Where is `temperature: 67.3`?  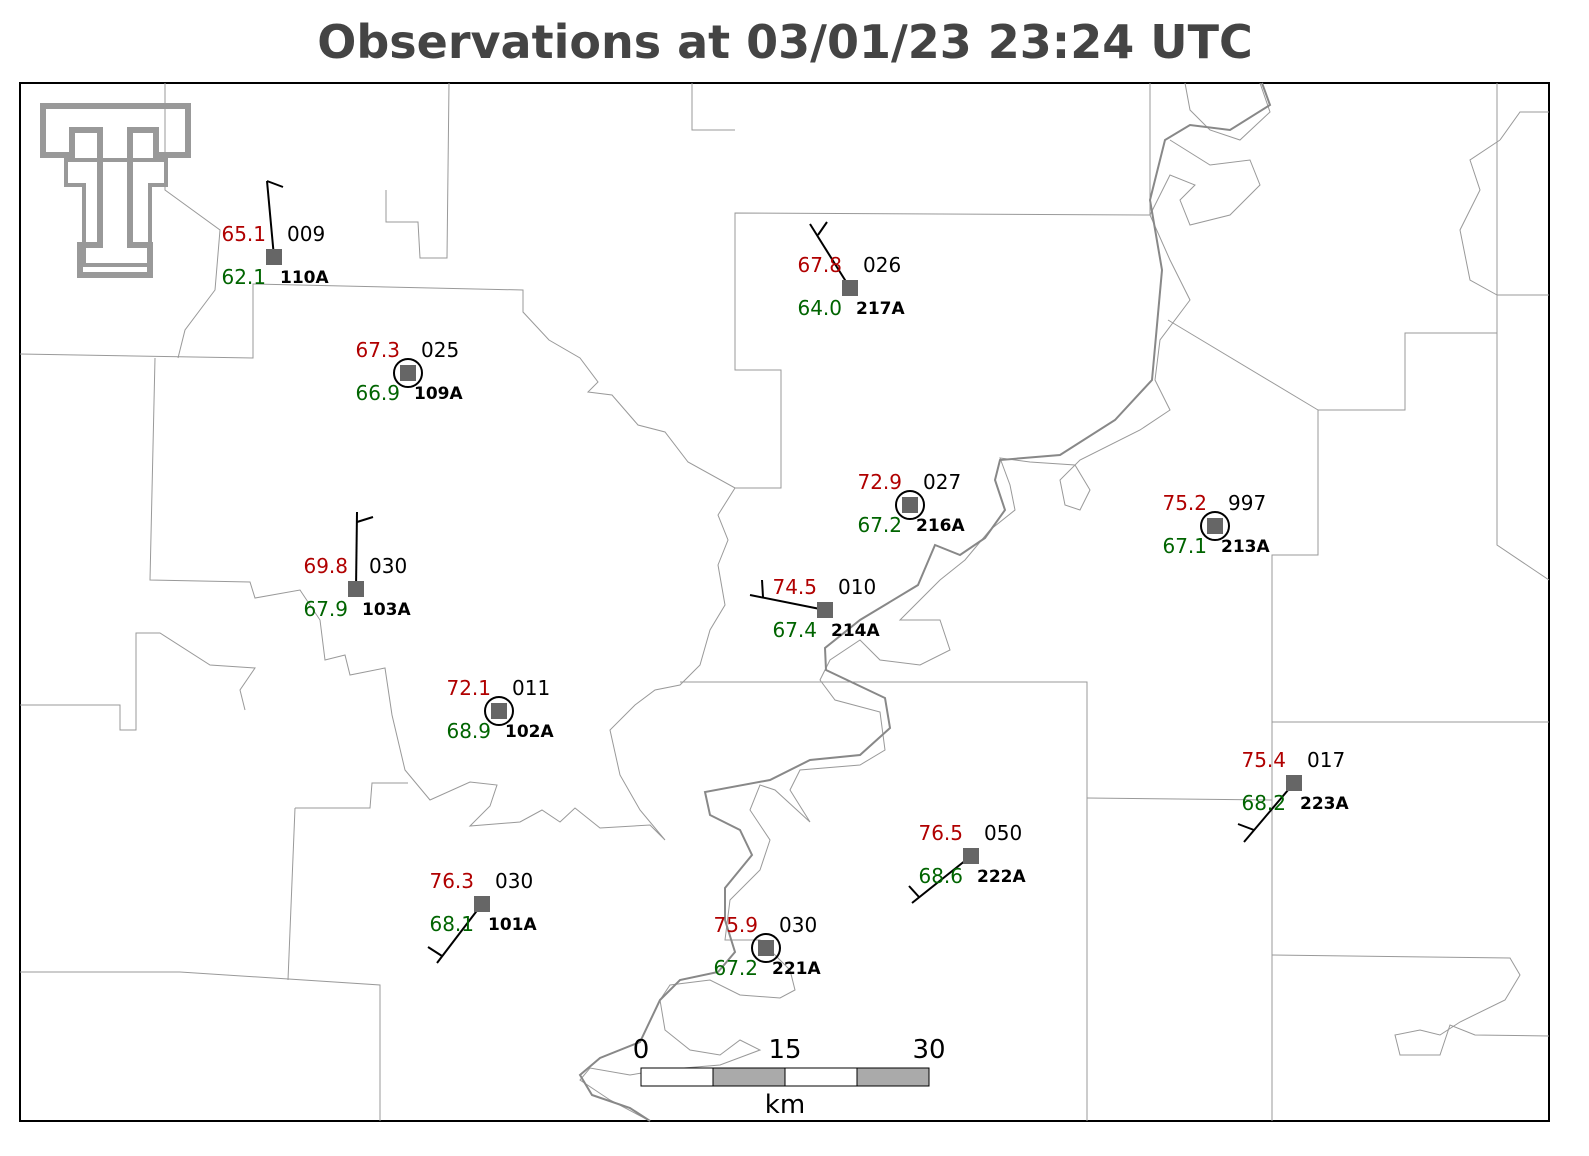 temperature: 67.3 is located at coordinates (377, 350).